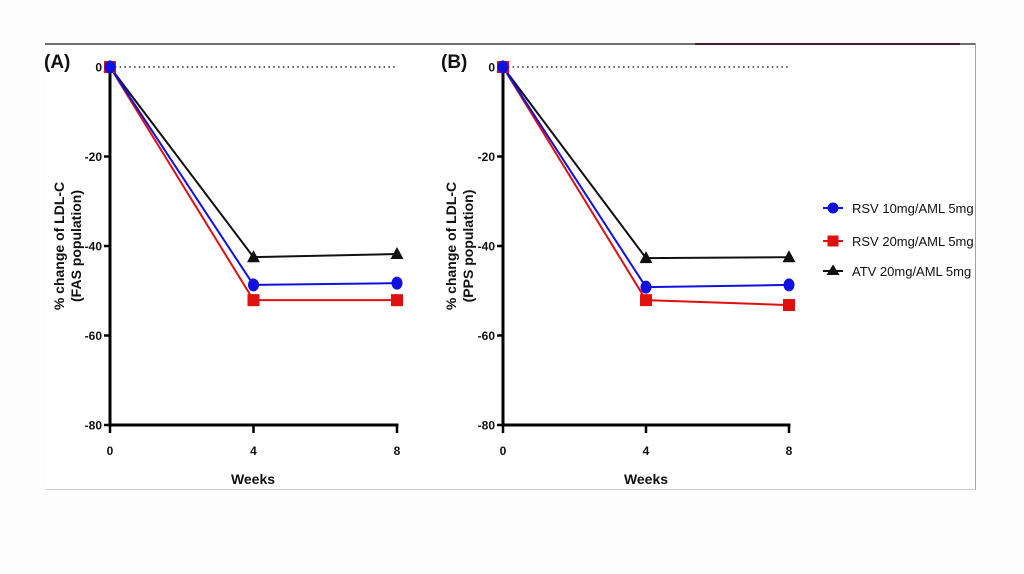 Image resolution: width=1024 pixels, height=574 pixels. Describe the element at coordinates (454, 62) in the screenshot. I see `panel-label: (B)` at that location.